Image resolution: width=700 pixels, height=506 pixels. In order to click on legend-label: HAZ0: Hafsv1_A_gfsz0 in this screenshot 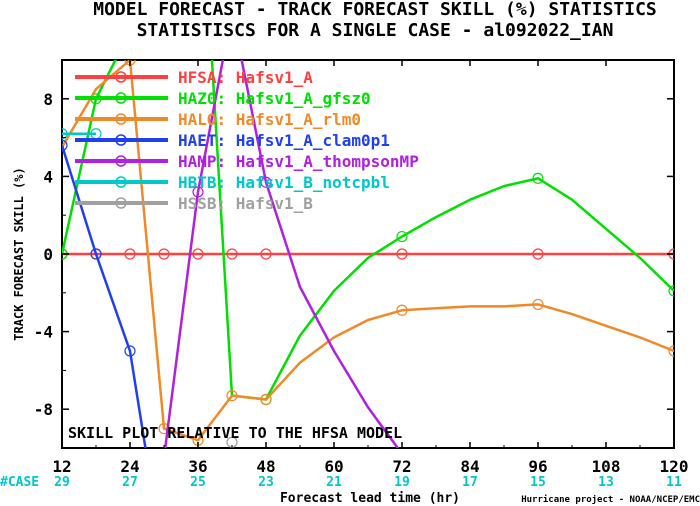, I will do `click(274, 98)`.